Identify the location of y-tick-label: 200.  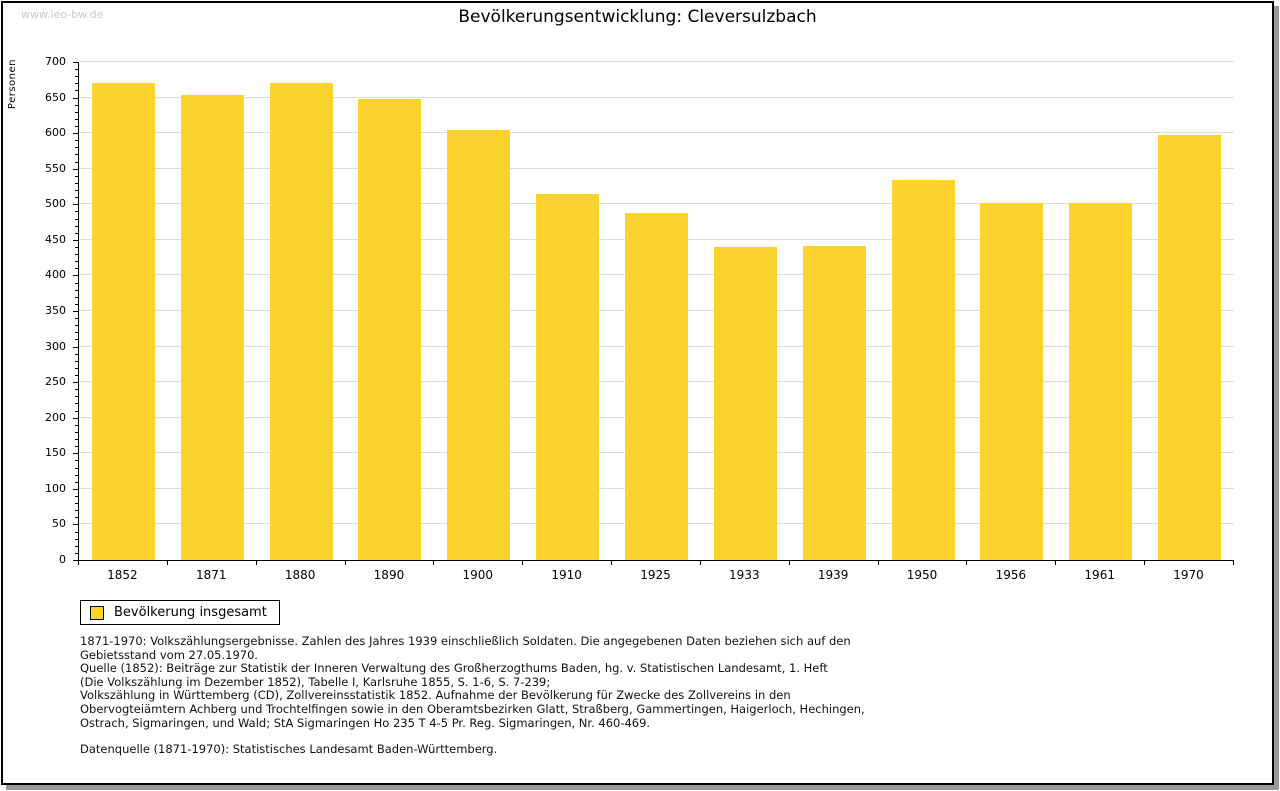
(55, 417).